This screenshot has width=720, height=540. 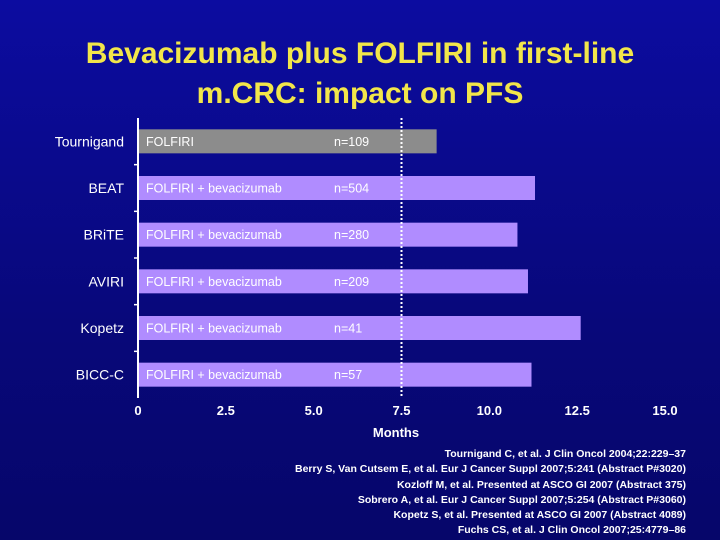 I want to click on x-axis-label: Months, so click(x=396, y=432).